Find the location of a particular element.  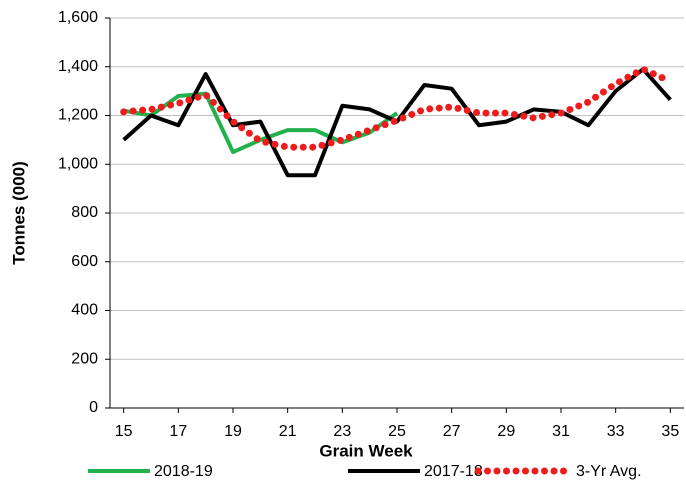

y-tick-label: 800 is located at coordinates (84, 212).